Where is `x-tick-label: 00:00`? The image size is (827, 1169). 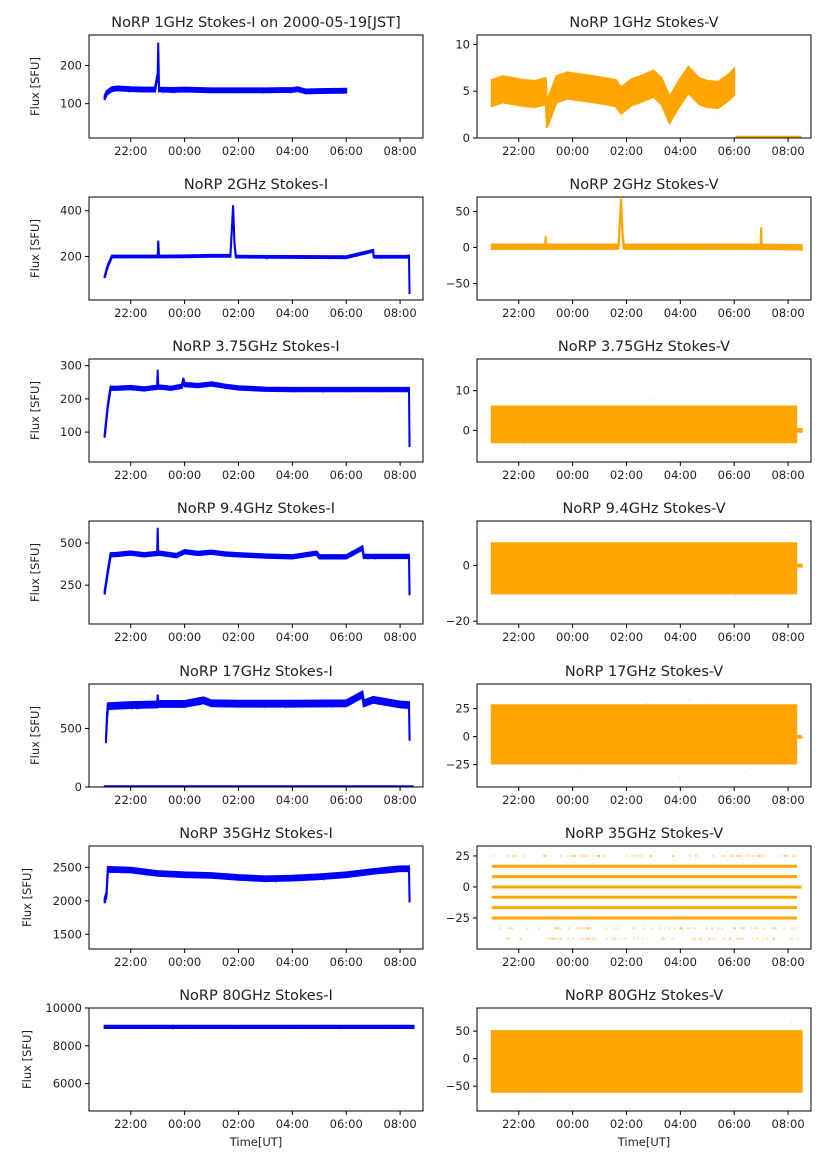 x-tick-label: 00:00 is located at coordinates (184, 962).